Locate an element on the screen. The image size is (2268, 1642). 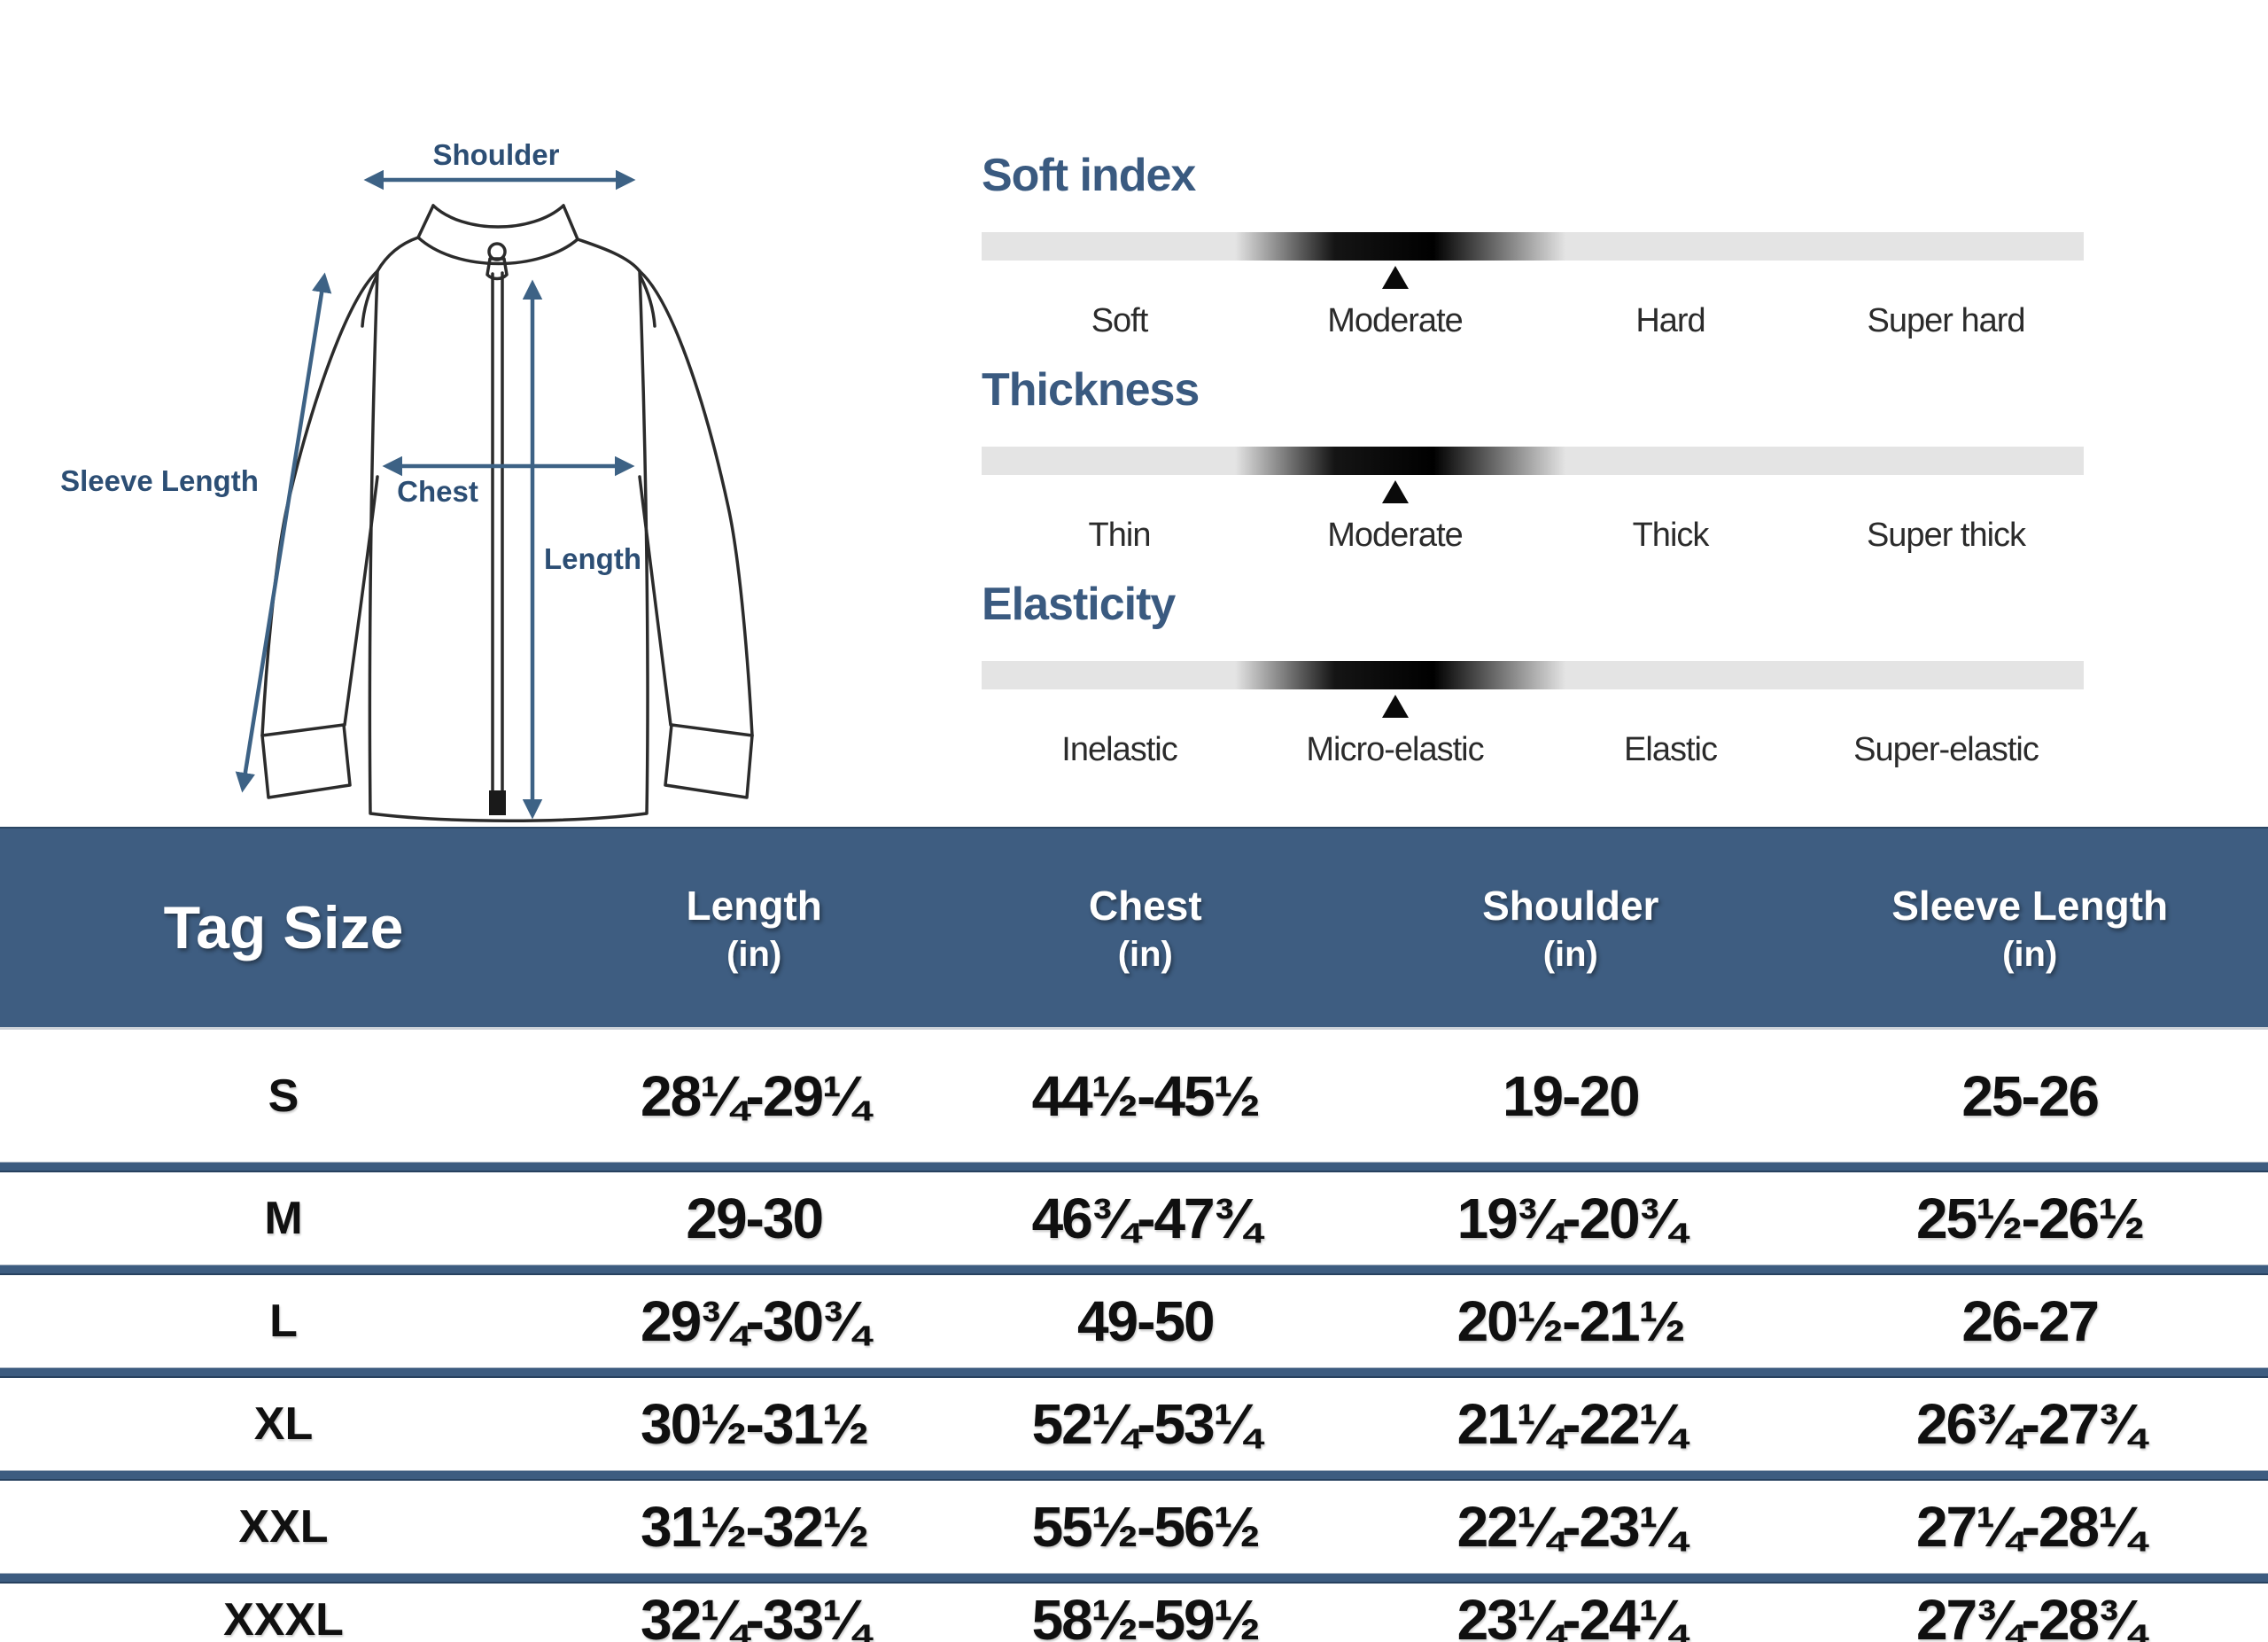
cell-chest: 44½-45½ is located at coordinates (1146, 1095).